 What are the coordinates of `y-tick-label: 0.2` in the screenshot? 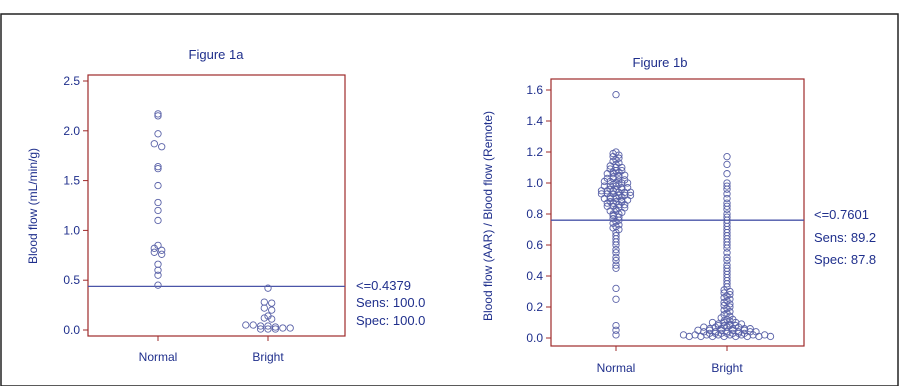 It's located at (534, 307).